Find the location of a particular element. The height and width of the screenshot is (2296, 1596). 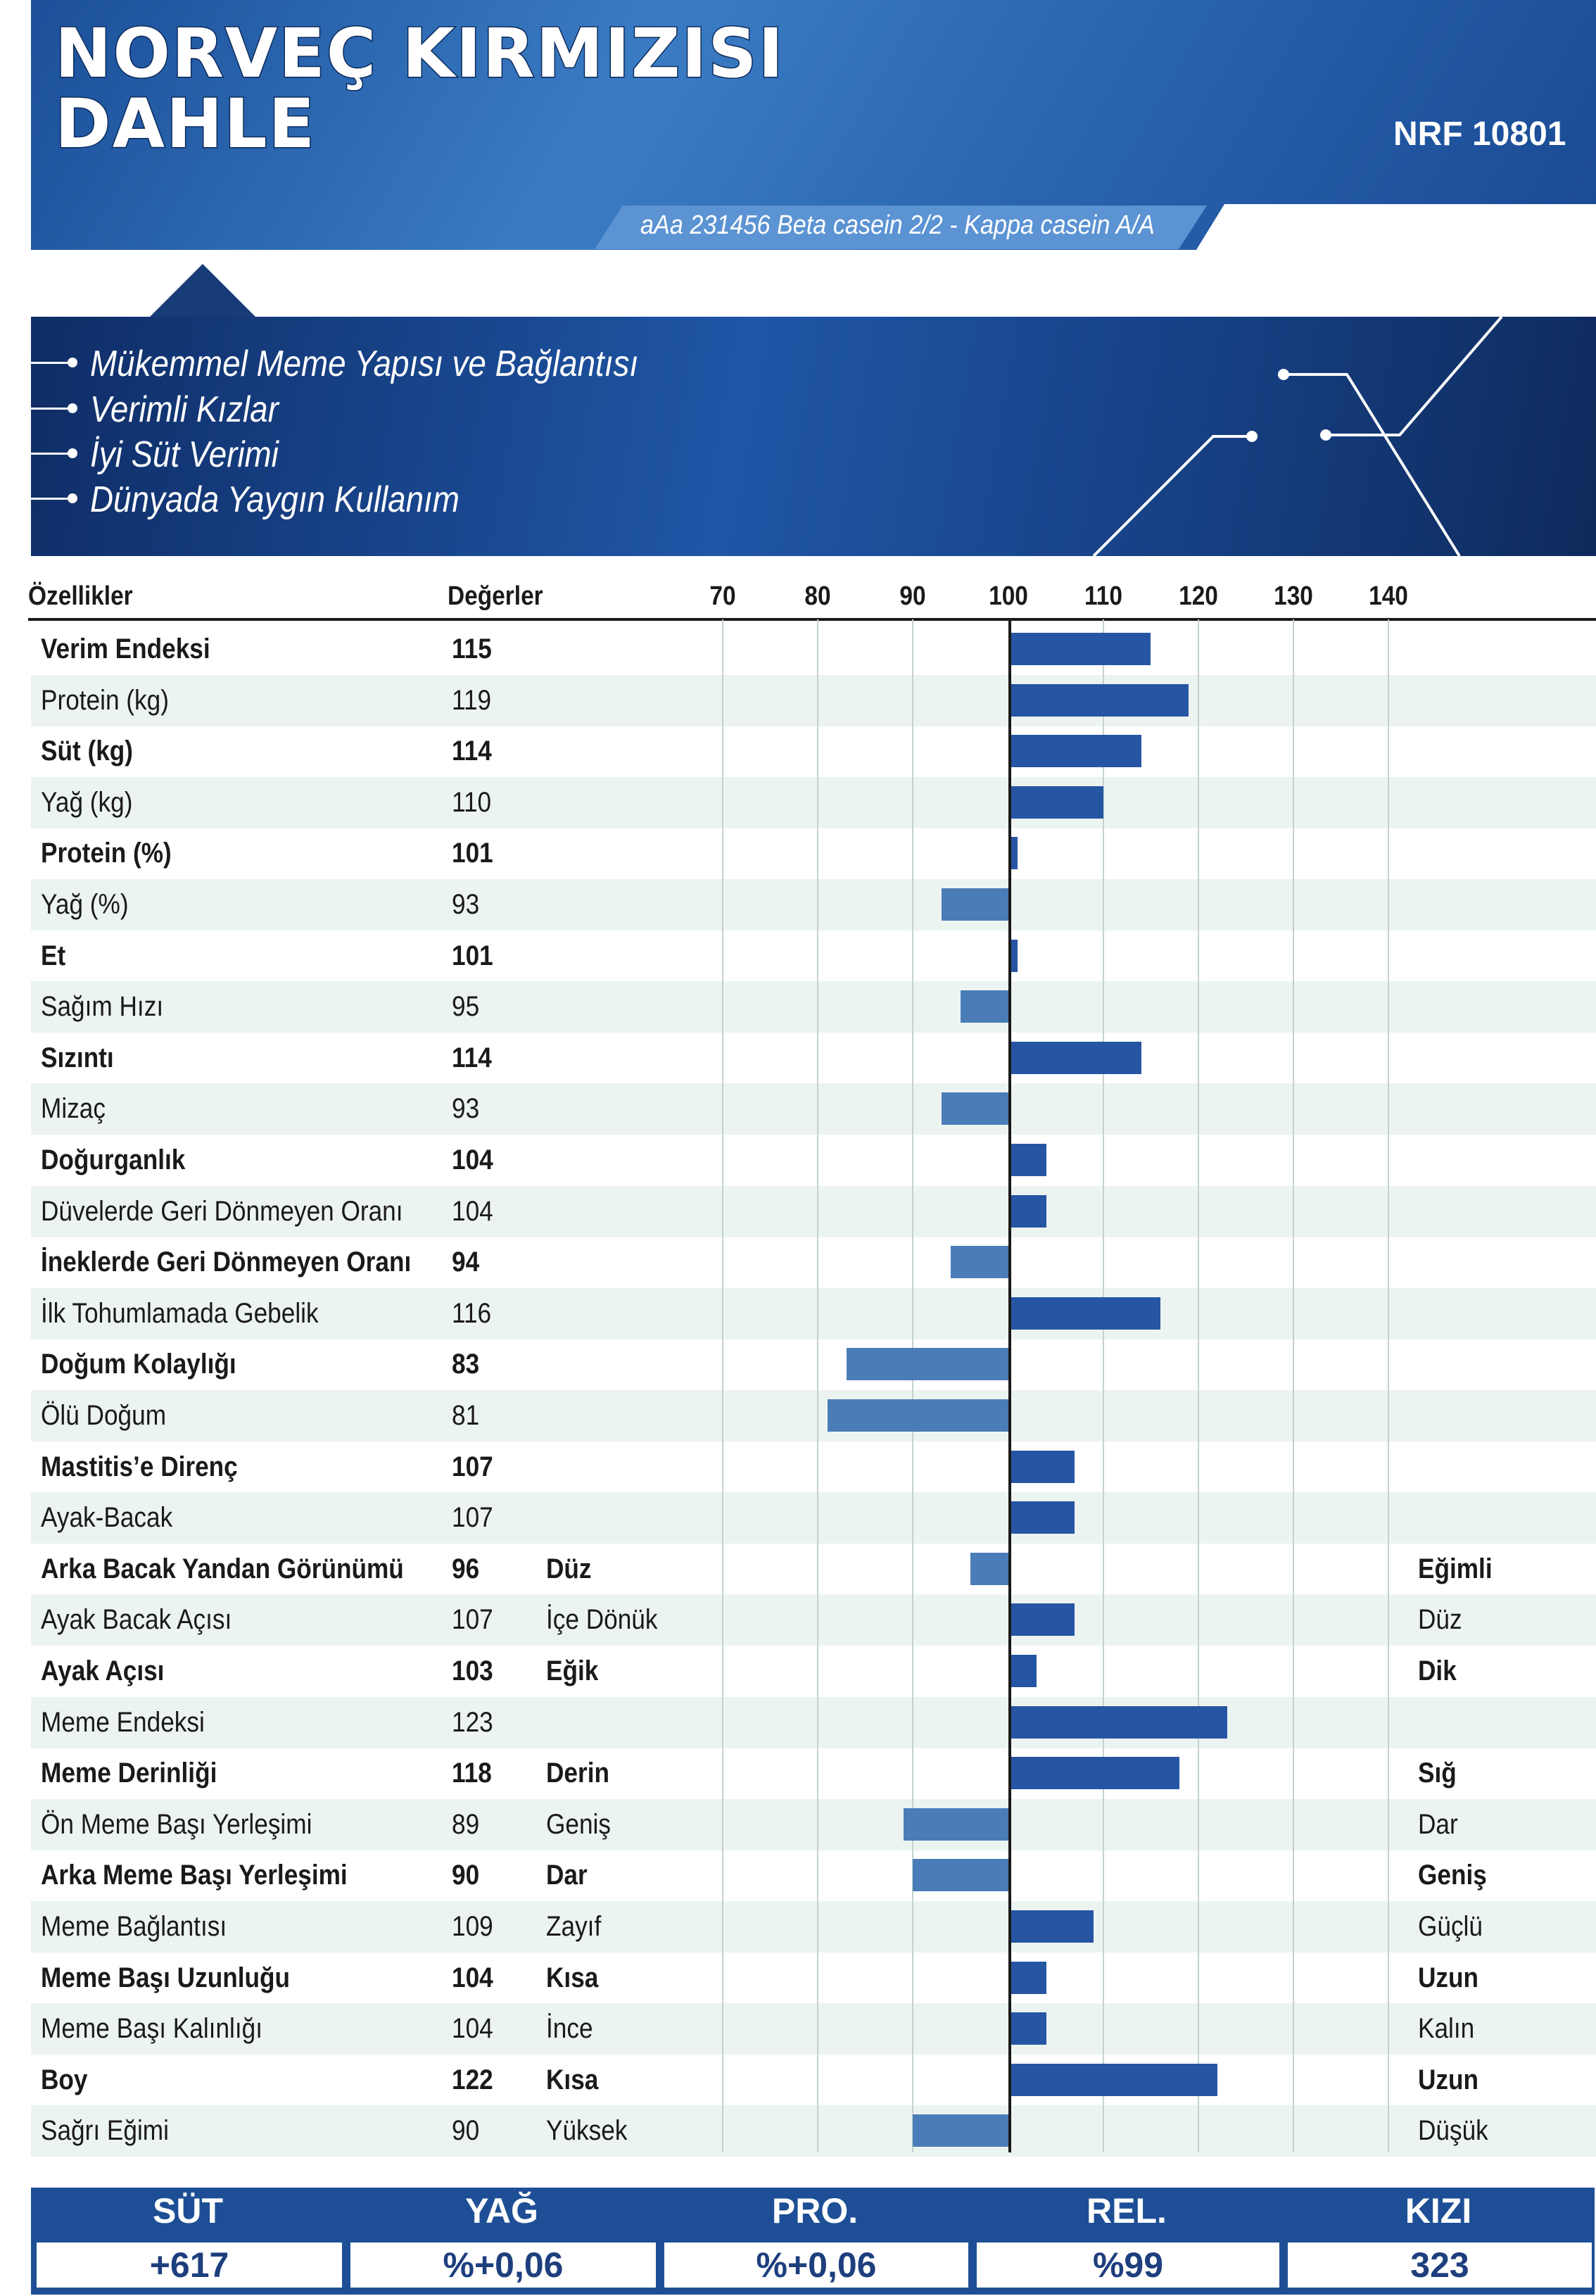

trait-name: Sağrı Eğimi is located at coordinates (105, 2131).